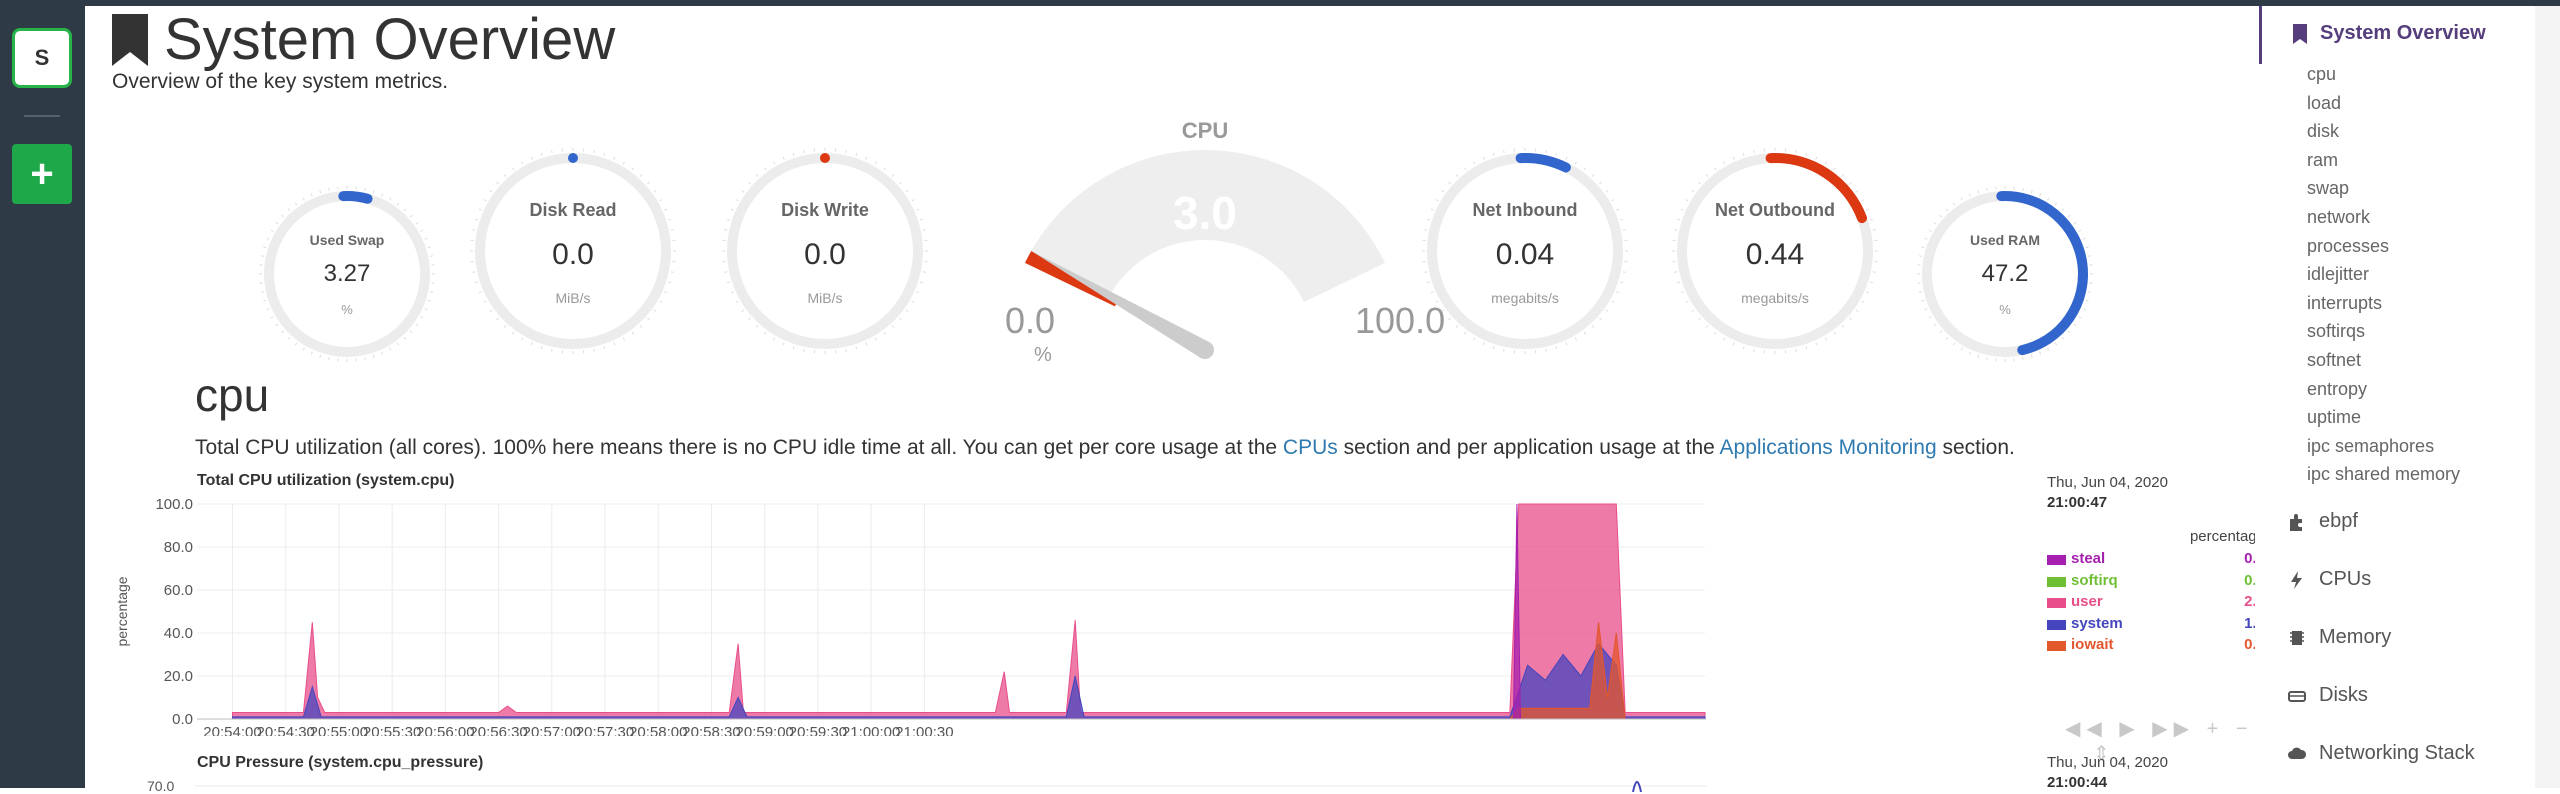 The height and width of the screenshot is (794, 2560). What do you see at coordinates (2327, 695) in the screenshot?
I see `nav-section-disks: Disks` at bounding box center [2327, 695].